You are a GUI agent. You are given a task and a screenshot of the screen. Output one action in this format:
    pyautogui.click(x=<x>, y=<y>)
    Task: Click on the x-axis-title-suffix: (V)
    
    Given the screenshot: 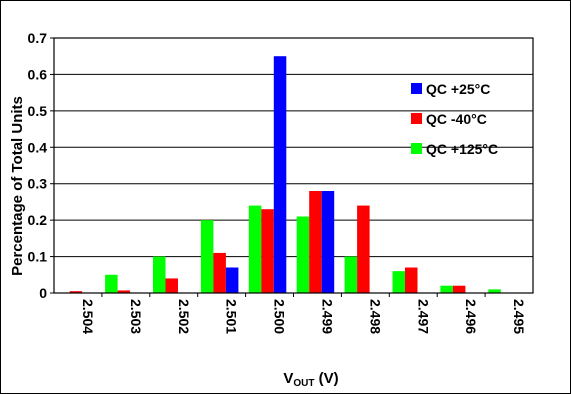 What is the action you would take?
    pyautogui.click(x=326, y=378)
    